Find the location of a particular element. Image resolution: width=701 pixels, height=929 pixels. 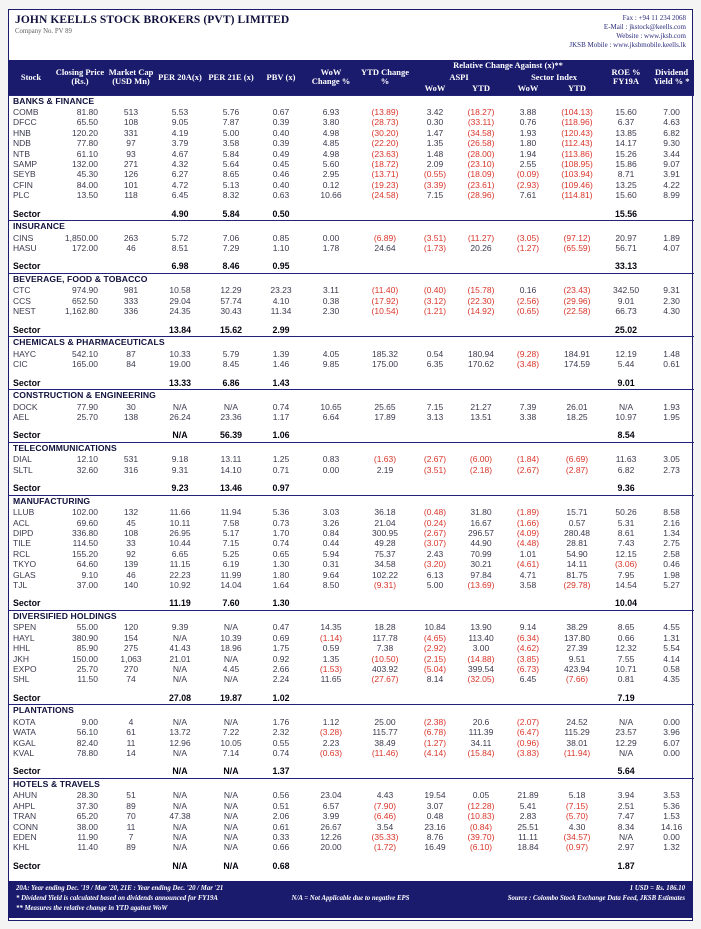

cell: 3.42 is located at coordinates (435, 112).